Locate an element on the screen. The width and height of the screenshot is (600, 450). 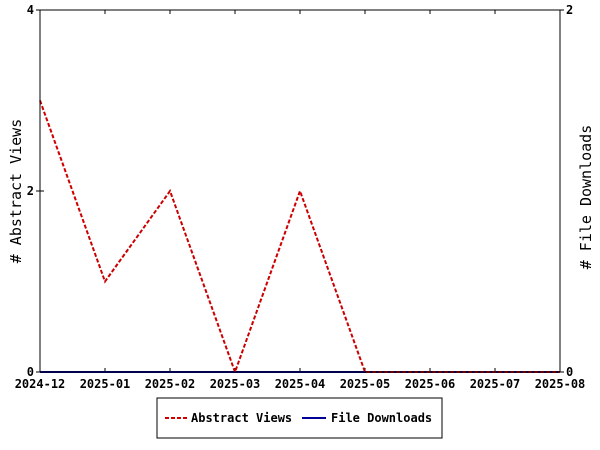
x-tick-label: 2025-02 is located at coordinates (170, 384).